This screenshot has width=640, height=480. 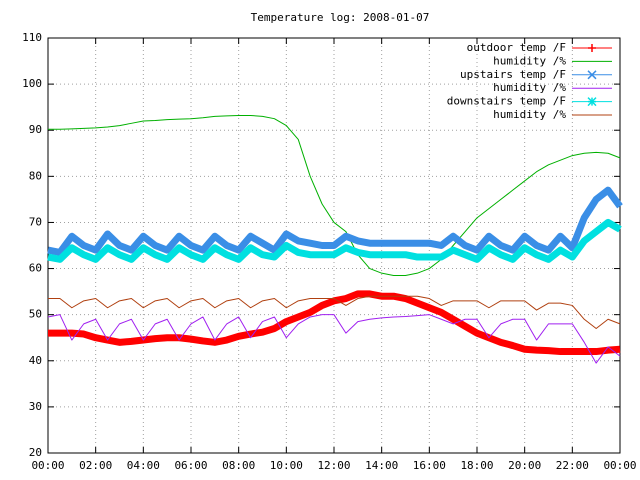 What do you see at coordinates (35, 221) in the screenshot?
I see `y-tick-label: 70` at bounding box center [35, 221].